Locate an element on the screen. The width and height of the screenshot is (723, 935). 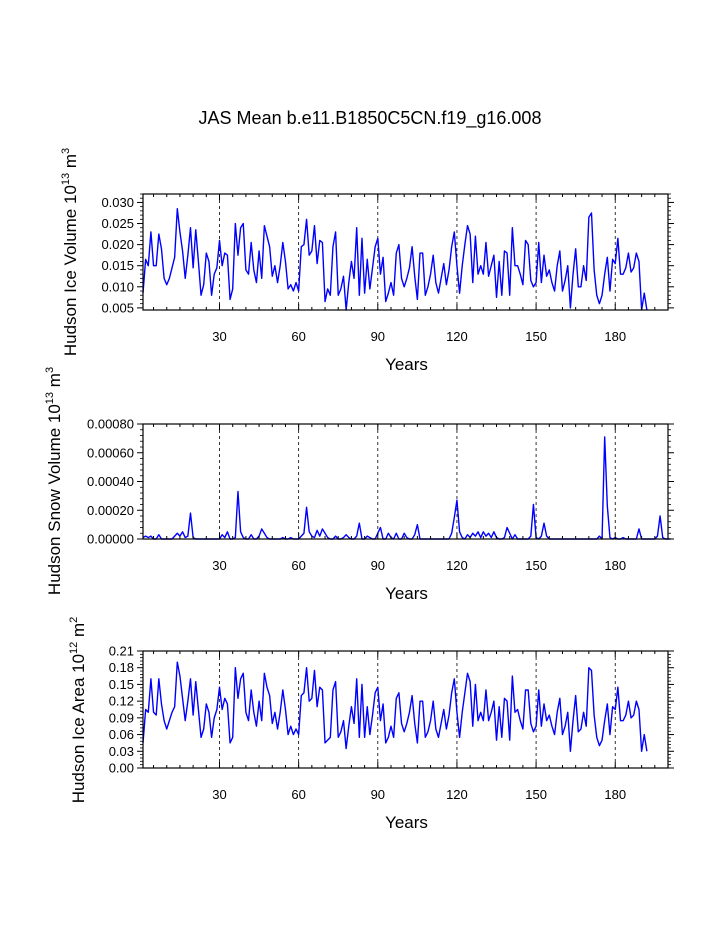
panel1-ytick-label: 0.005 is located at coordinates (117, 307).